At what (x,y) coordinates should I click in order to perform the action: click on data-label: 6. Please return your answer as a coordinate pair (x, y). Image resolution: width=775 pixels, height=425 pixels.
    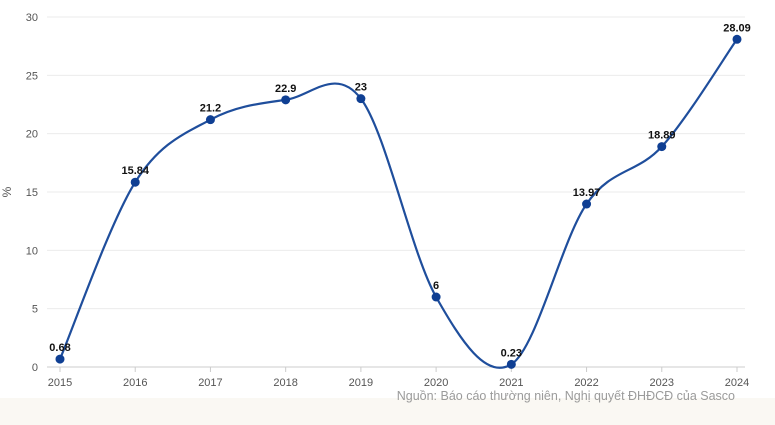
    Looking at the image, I should click on (436, 286).